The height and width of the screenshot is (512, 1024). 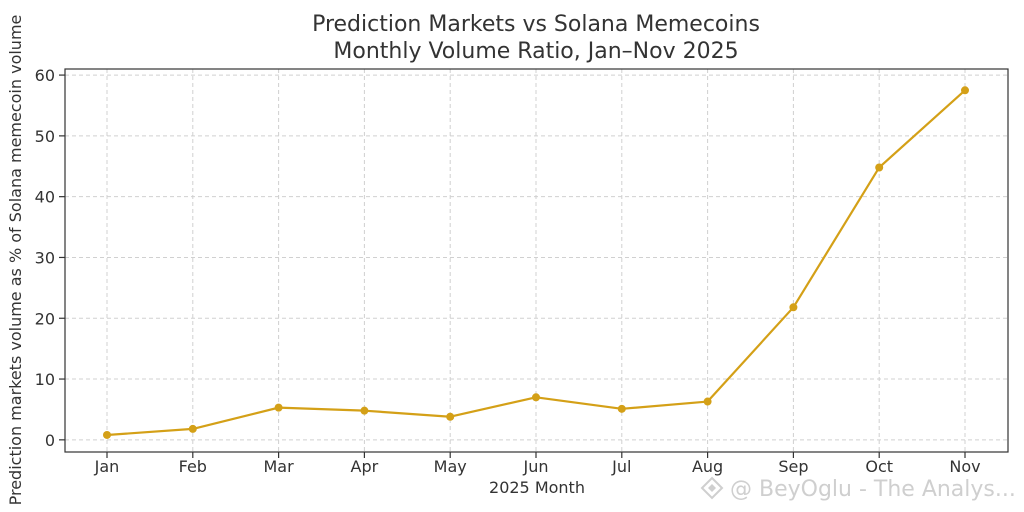 I want to click on chart-title: Prediction Markets vs Solana Memecoins, so click(x=536, y=24).